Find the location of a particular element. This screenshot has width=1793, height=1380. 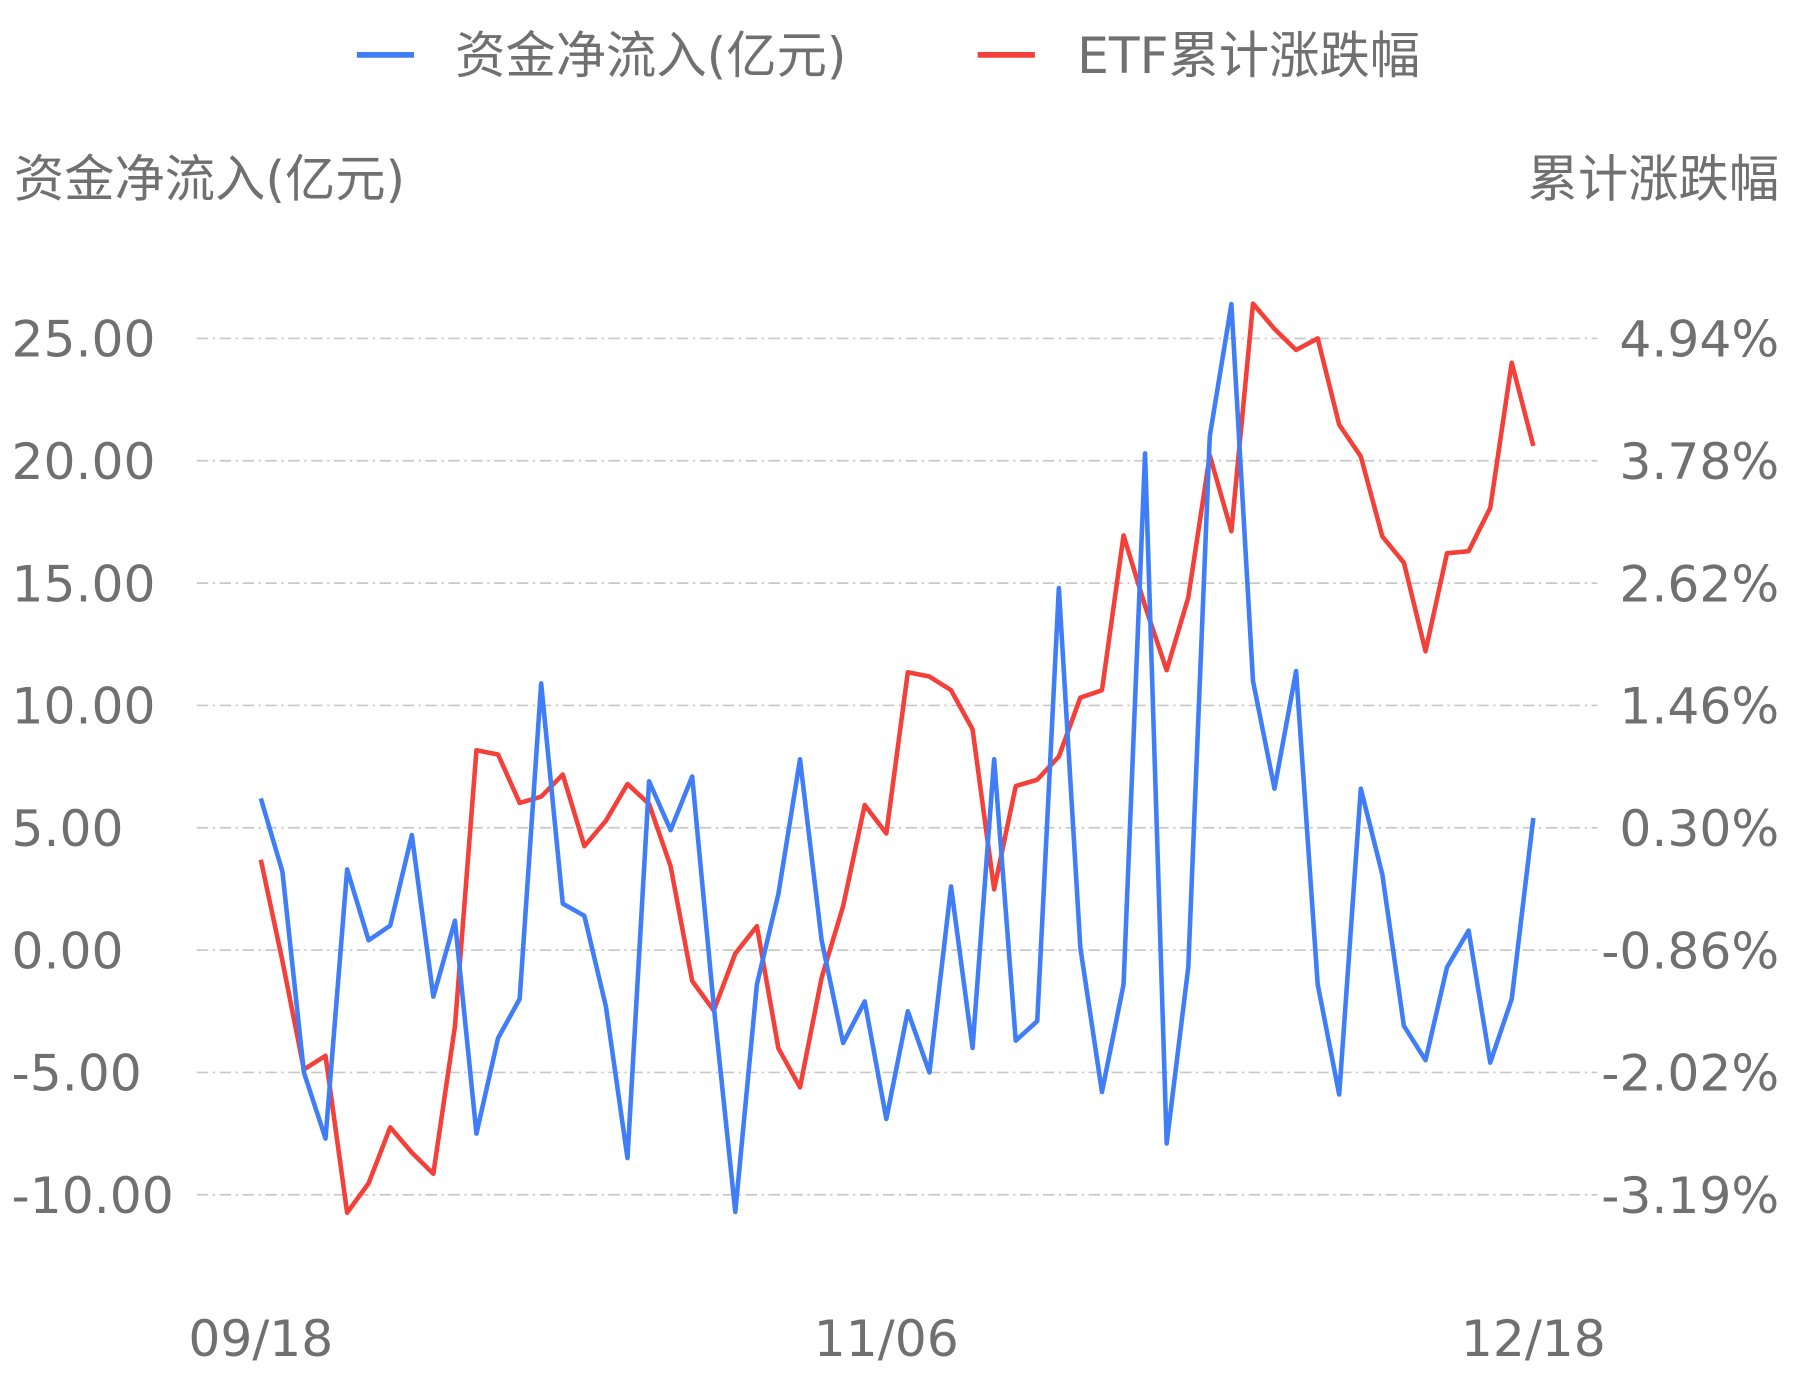

x-axis-ticks: 09/18 11/06 12/18 is located at coordinates (896, 1338).